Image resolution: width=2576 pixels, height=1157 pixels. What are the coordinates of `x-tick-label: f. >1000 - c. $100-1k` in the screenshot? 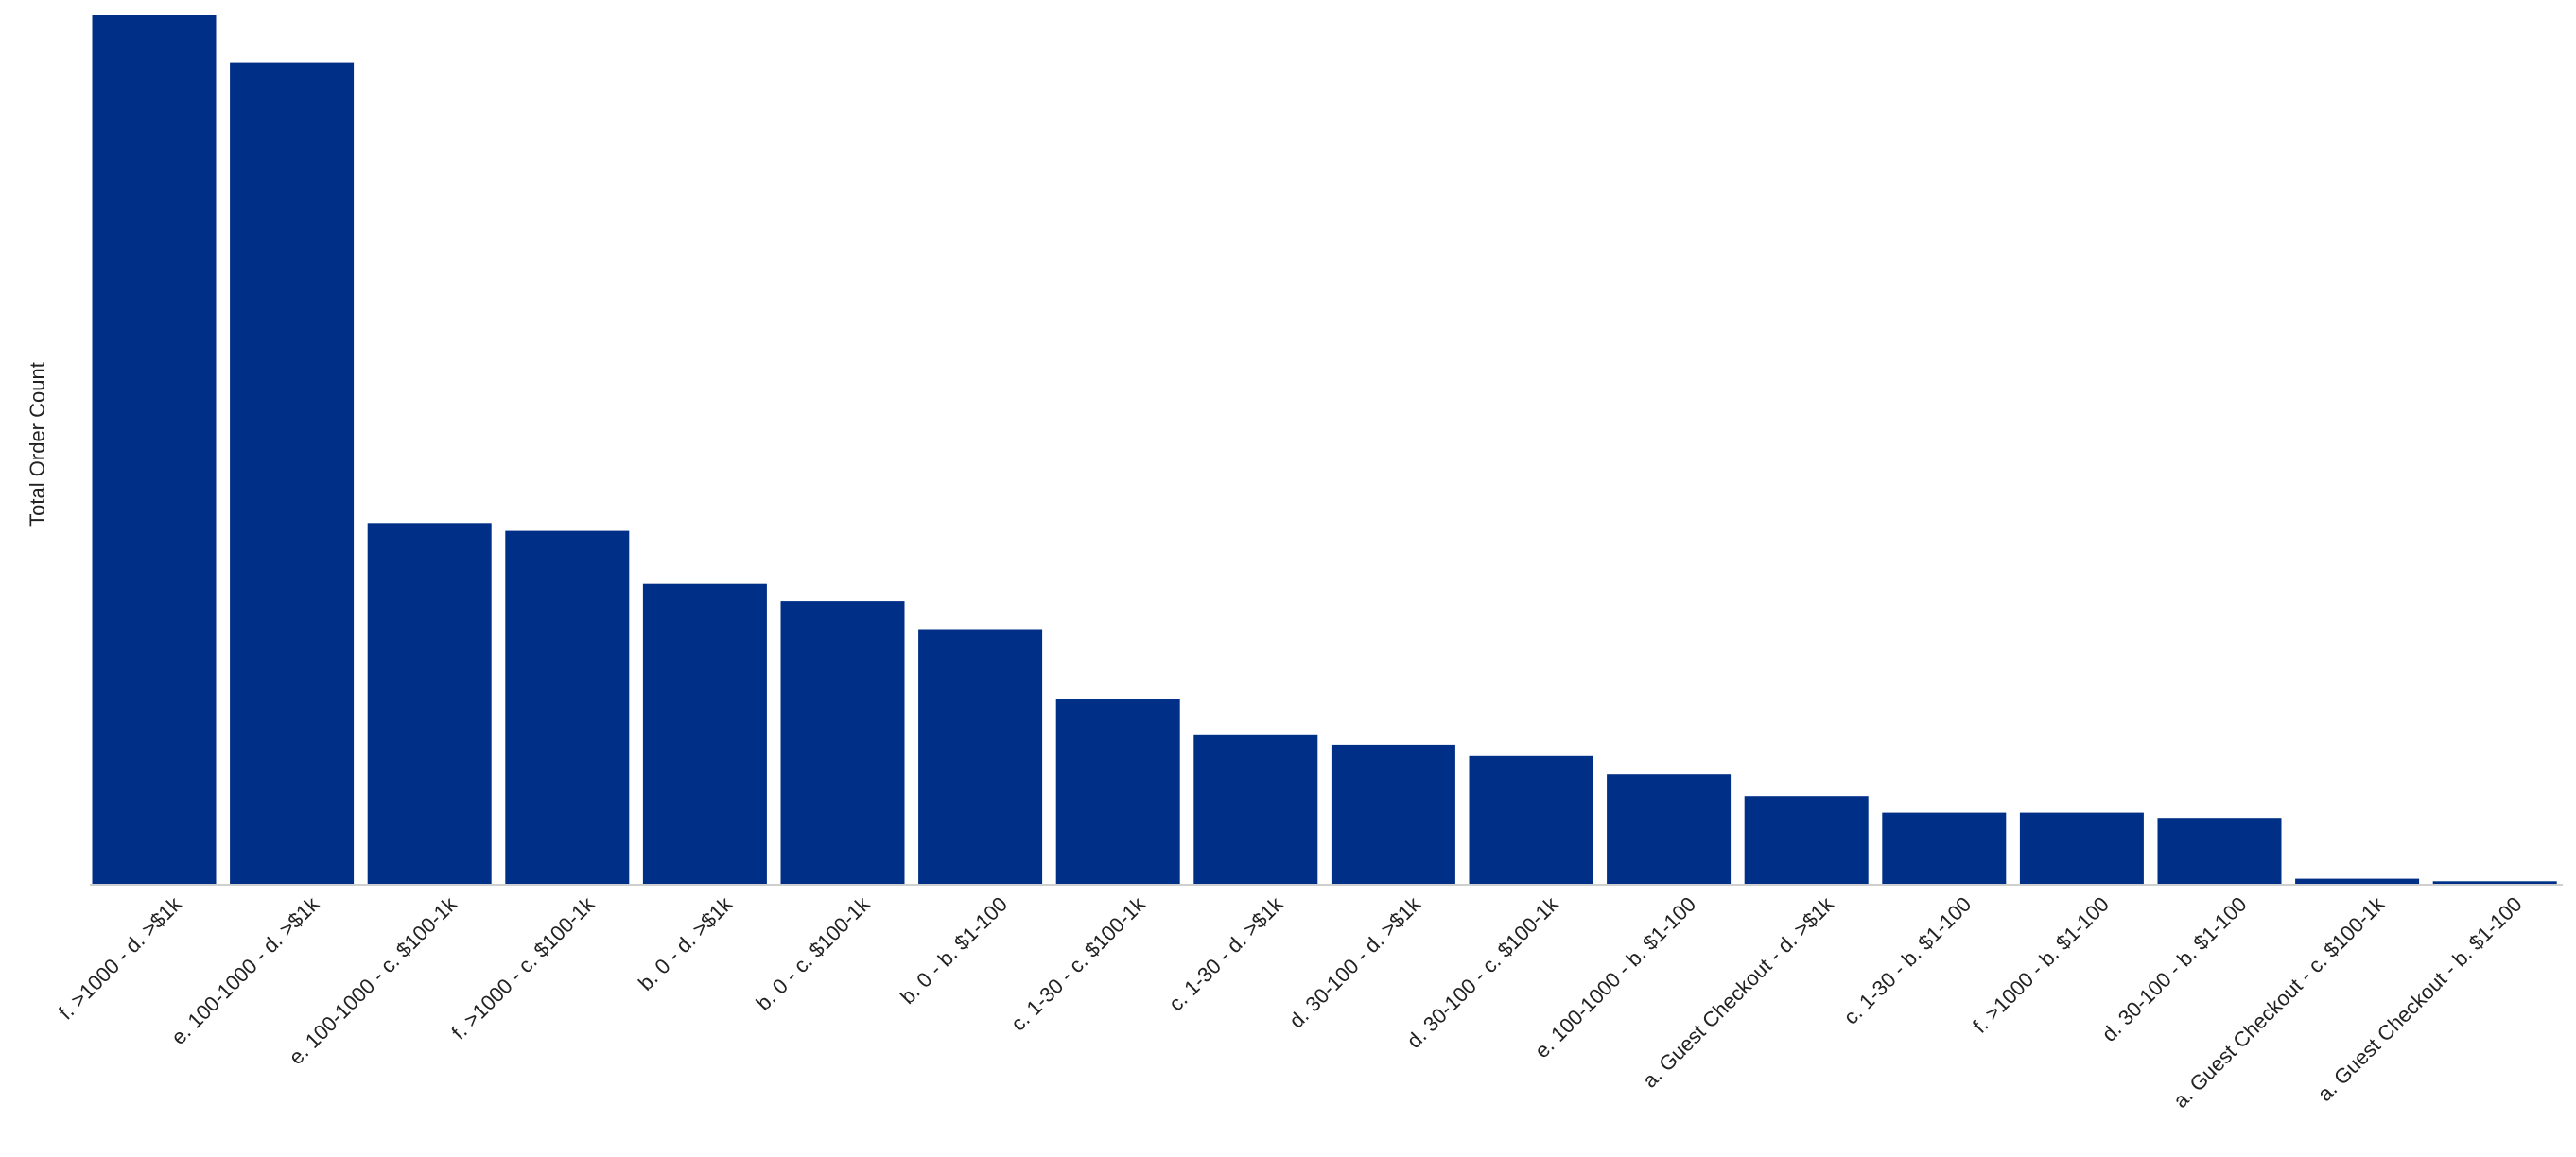 It's located at (523, 968).